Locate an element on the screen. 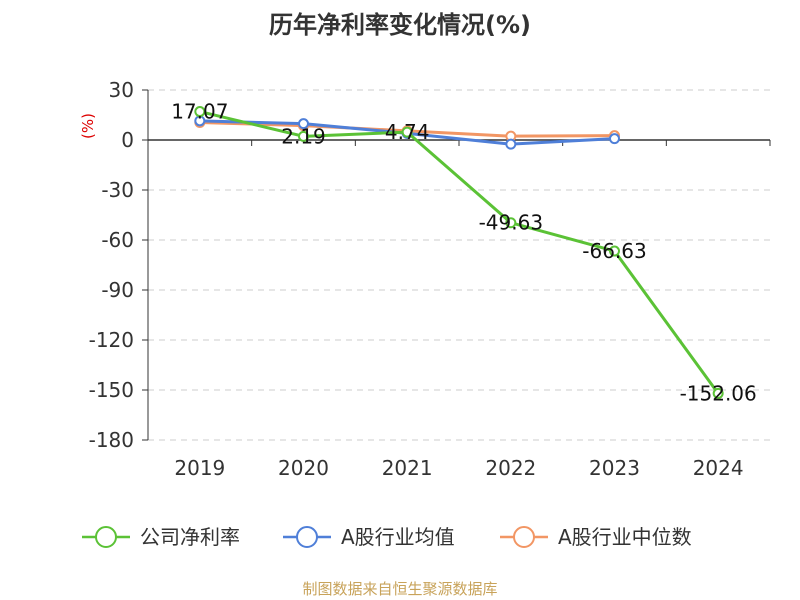 This screenshot has height=600, width=800. legend: 公司净利率 A股行业均值 A股行业中位数 is located at coordinates (387, 537).